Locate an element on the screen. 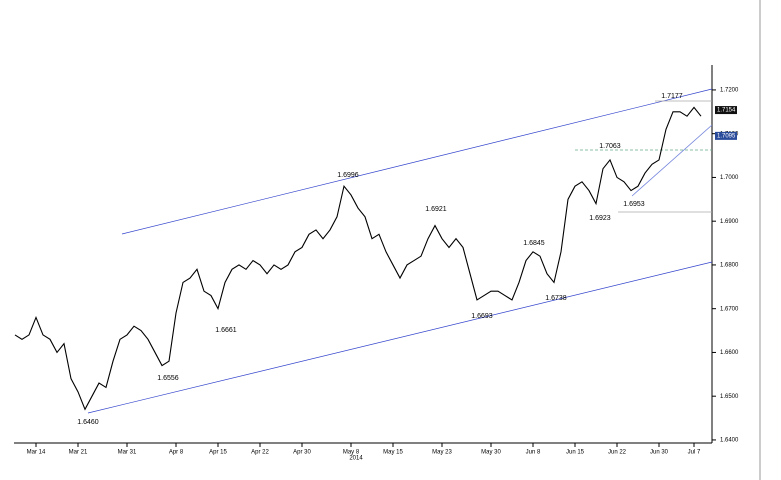 The image size is (781, 480). x-tick-label: Apr 30 is located at coordinates (302, 453).